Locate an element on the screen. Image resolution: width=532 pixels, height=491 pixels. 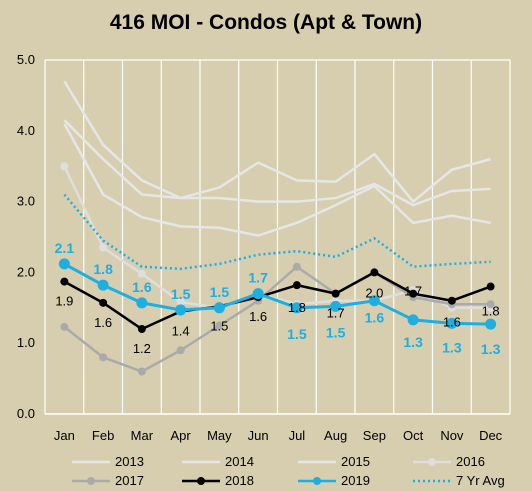
legend-item: 2017 is located at coordinates (108, 480).